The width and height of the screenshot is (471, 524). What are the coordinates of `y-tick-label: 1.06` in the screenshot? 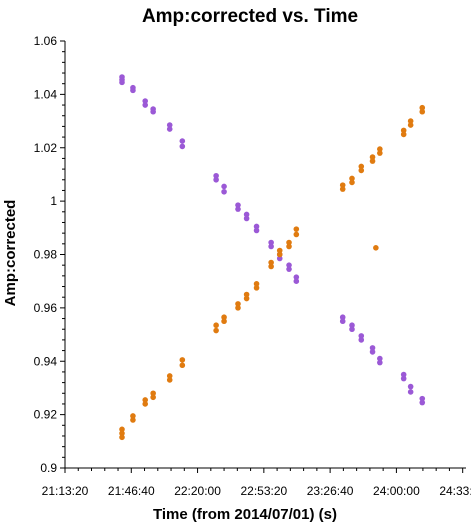 It's located at (46, 41).